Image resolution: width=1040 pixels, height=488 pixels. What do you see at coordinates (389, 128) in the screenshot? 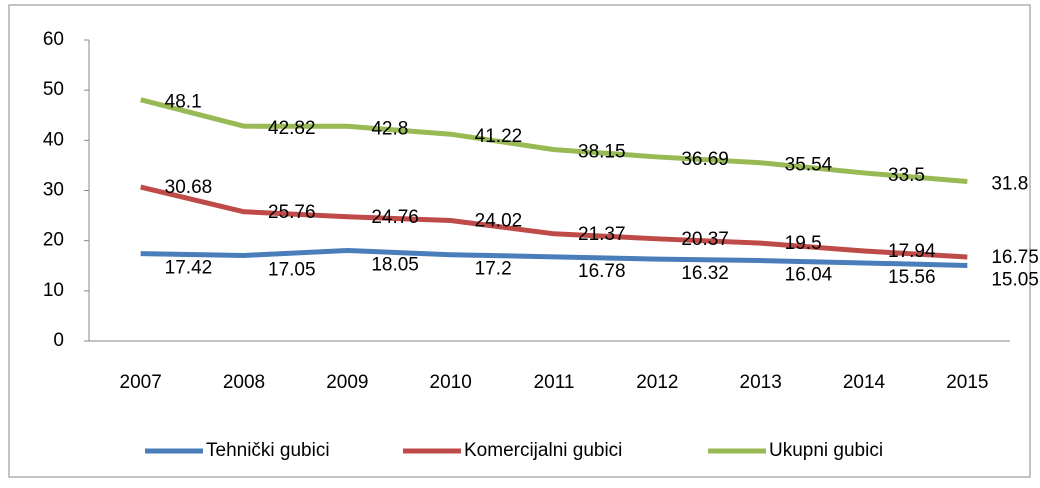
I see `data-label: 42.8` at bounding box center [389, 128].